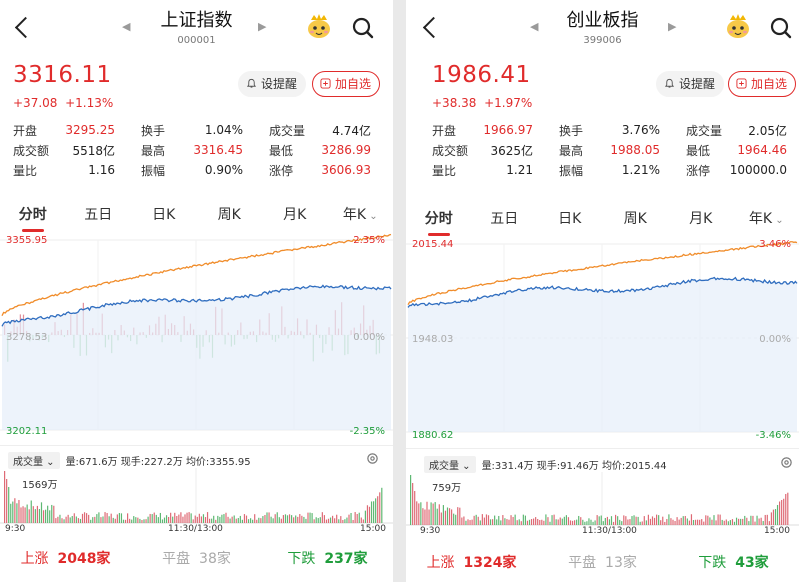 This screenshot has width=799, height=582. I want to click on stat-value: 3295.25, so click(90, 130).